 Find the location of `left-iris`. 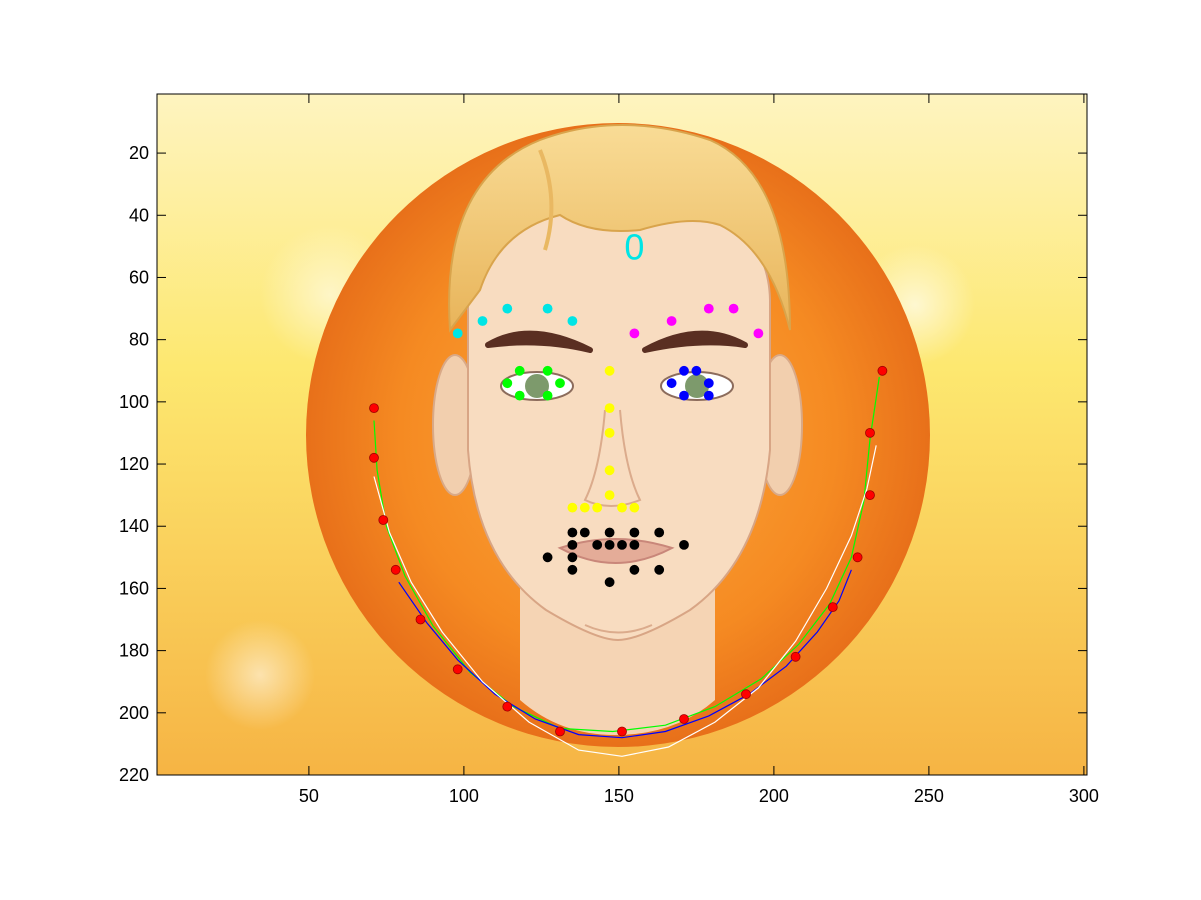

left-iris is located at coordinates (537, 386).